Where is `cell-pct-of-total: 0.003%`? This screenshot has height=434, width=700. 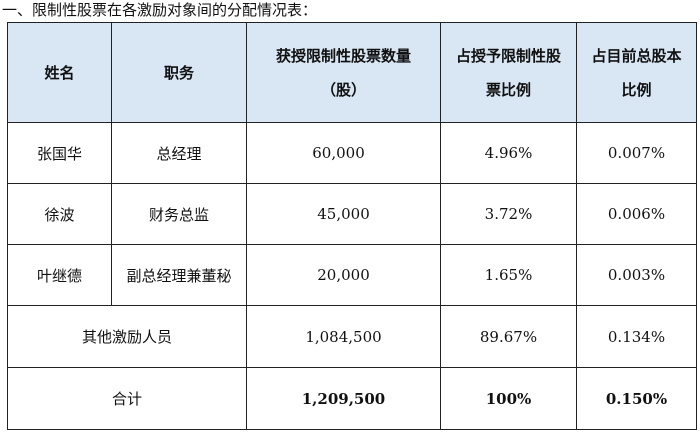
cell-pct-of-total: 0.003% is located at coordinates (636, 275).